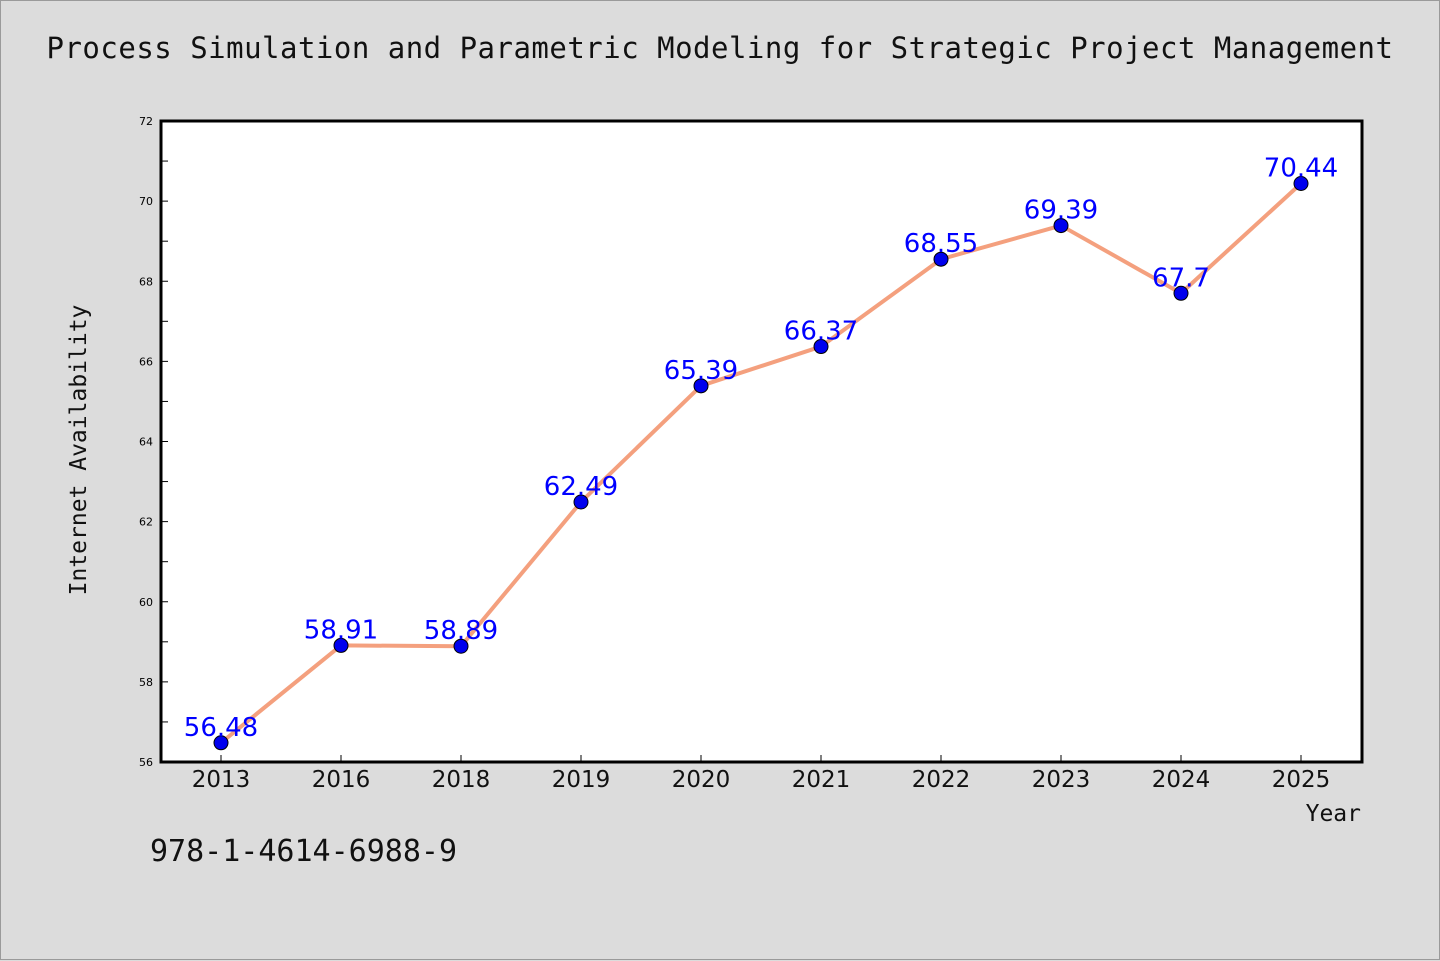  Describe the element at coordinates (146, 442) in the screenshot. I see `y-tick-label: 64` at that location.